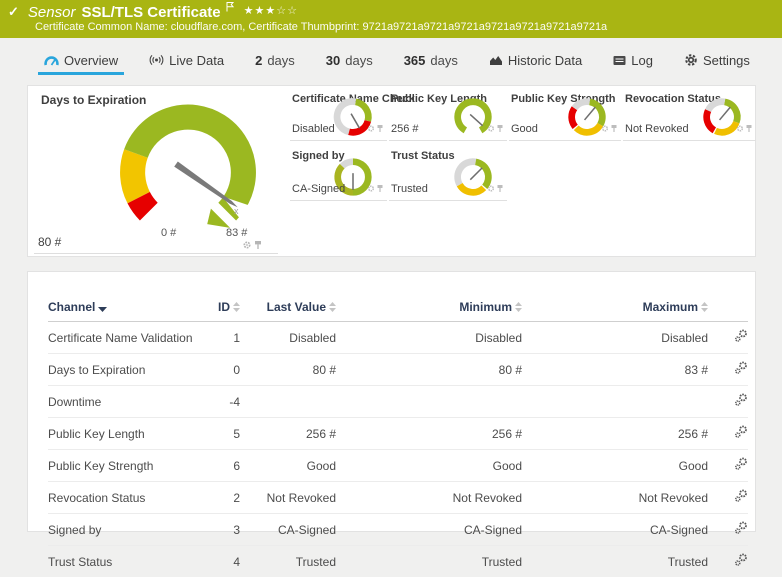 Image resolution: width=782 pixels, height=577 pixels. Describe the element at coordinates (236, 211) in the screenshot. I see `gauge-average-marker: x` at that location.